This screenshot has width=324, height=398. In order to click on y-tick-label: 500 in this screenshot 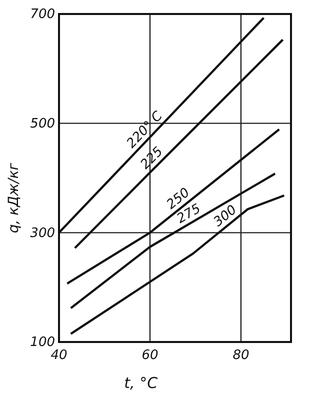, I will do `click(42, 124)`.